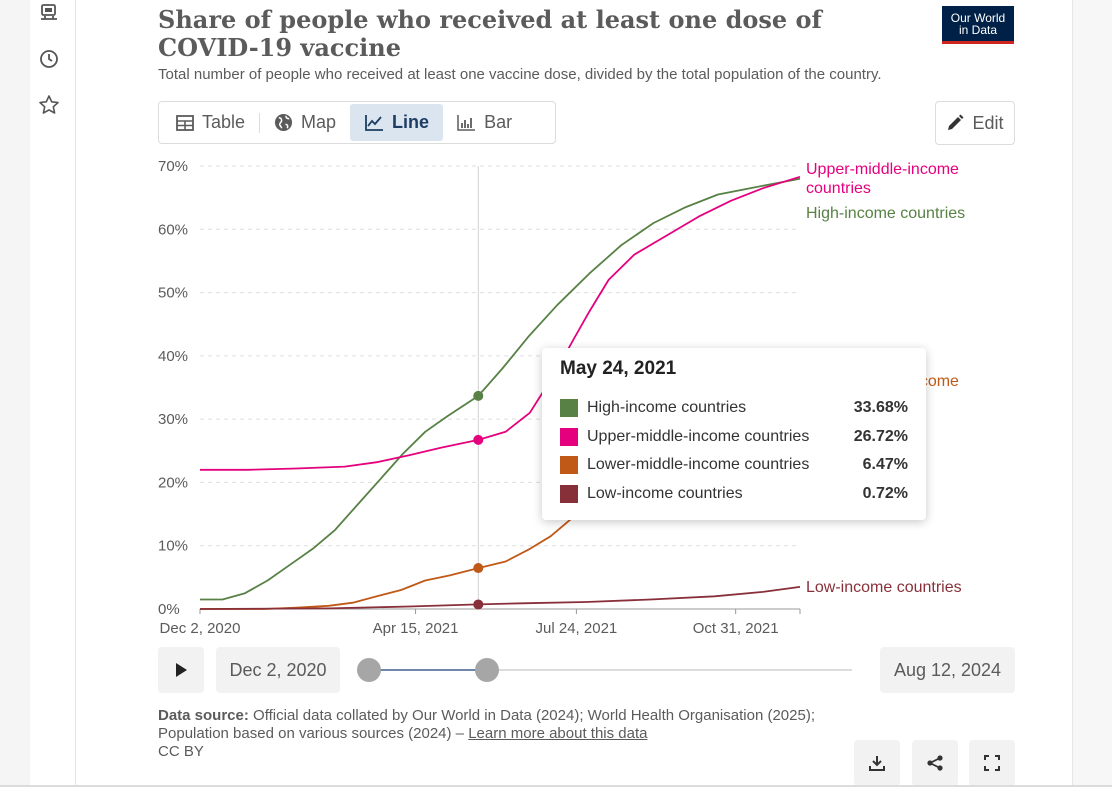  Describe the element at coordinates (319, 122) in the screenshot. I see `tab-map-label: Map` at that location.